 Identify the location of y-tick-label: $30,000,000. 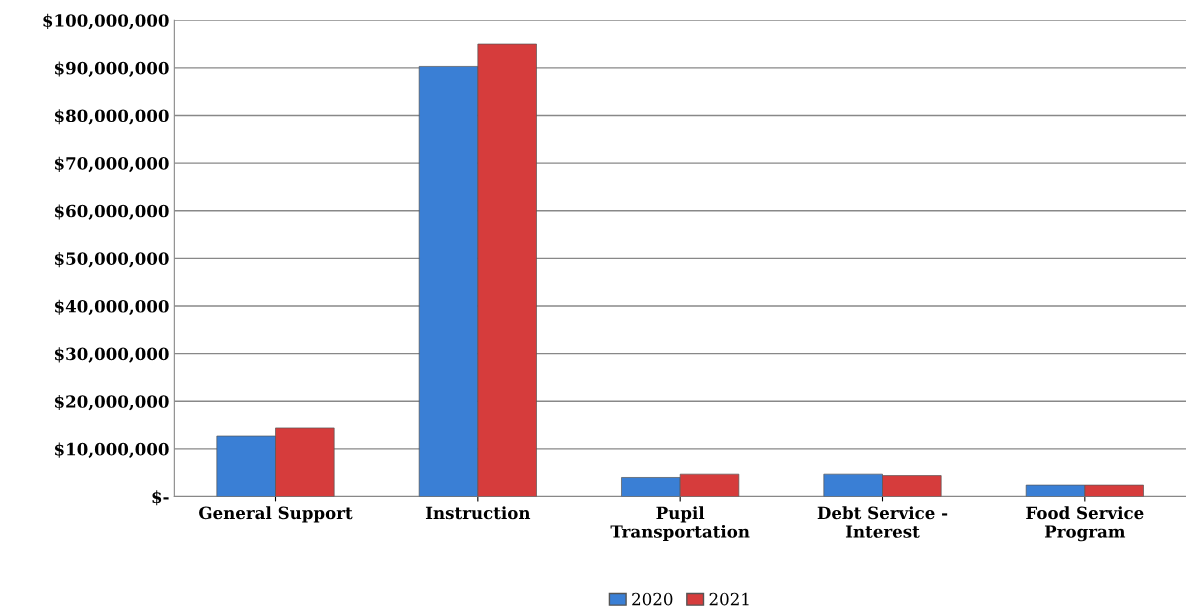
(111, 355).